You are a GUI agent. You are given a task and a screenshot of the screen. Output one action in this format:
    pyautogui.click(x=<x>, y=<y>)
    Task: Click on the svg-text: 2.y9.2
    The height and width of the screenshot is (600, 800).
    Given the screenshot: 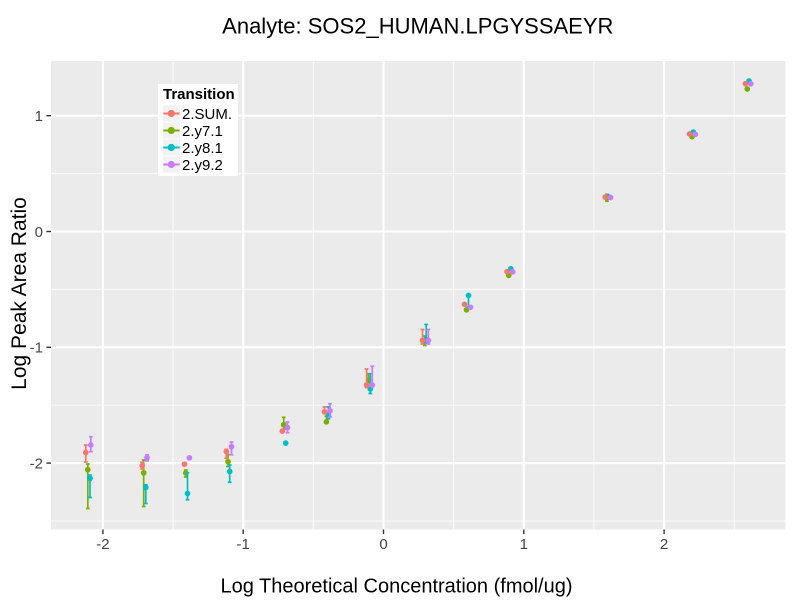 What is the action you would take?
    pyautogui.click(x=202, y=165)
    